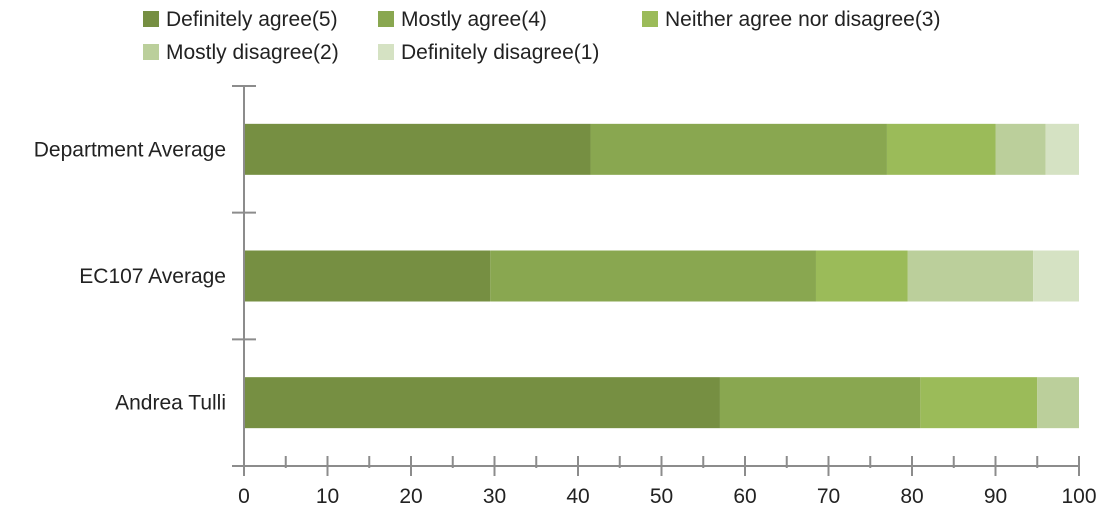 The height and width of the screenshot is (513, 1105). What do you see at coordinates (661, 496) in the screenshot?
I see `x-tick-label-6: 50` at bounding box center [661, 496].